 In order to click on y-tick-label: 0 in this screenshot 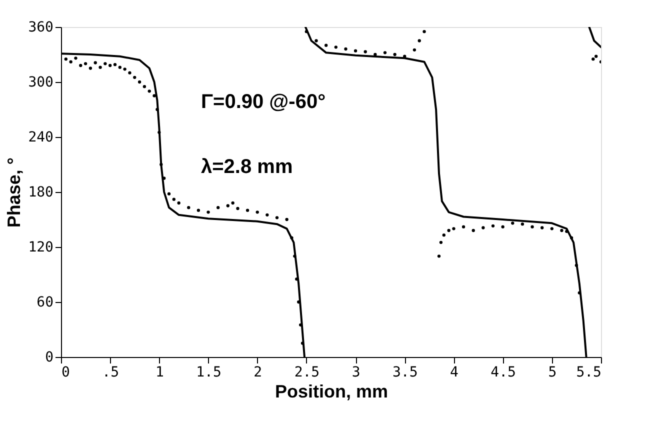, I will do `click(49, 358)`.